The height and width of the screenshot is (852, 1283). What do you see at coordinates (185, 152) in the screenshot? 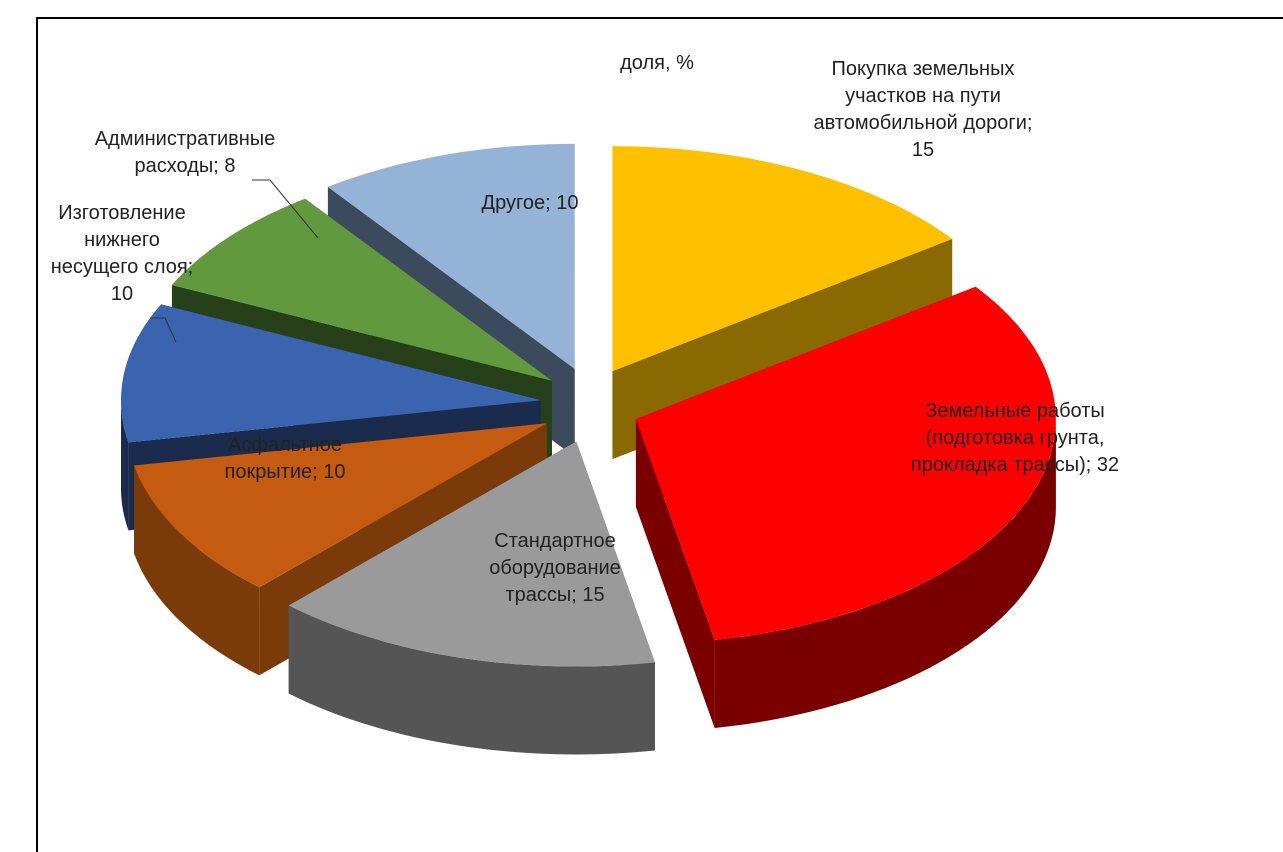
I see `data-label: Административные расходы; 8` at bounding box center [185, 152].